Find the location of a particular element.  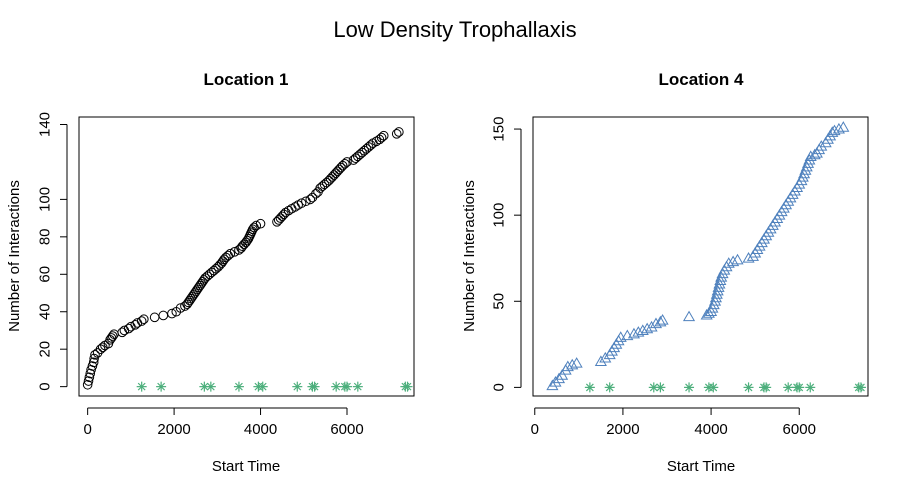

x-tick-label: 4000 is located at coordinates (710, 429).